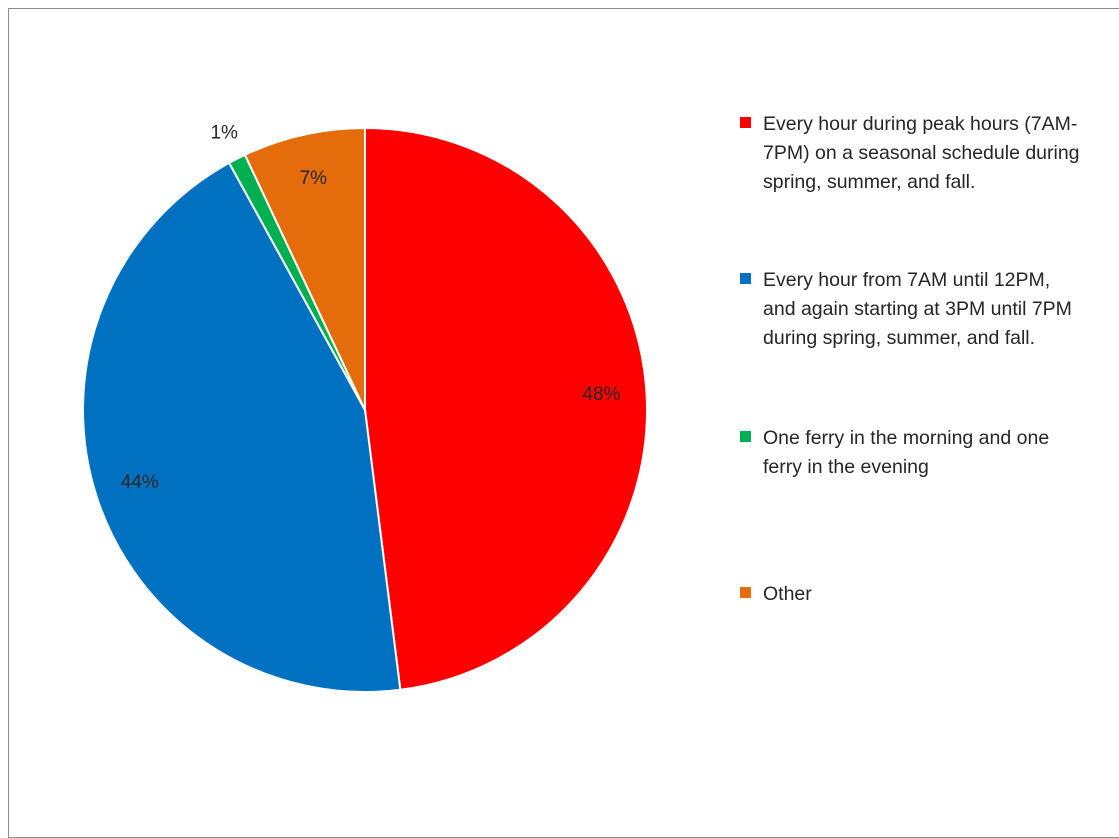  What do you see at coordinates (314, 178) in the screenshot?
I see `data-label: 7%` at bounding box center [314, 178].